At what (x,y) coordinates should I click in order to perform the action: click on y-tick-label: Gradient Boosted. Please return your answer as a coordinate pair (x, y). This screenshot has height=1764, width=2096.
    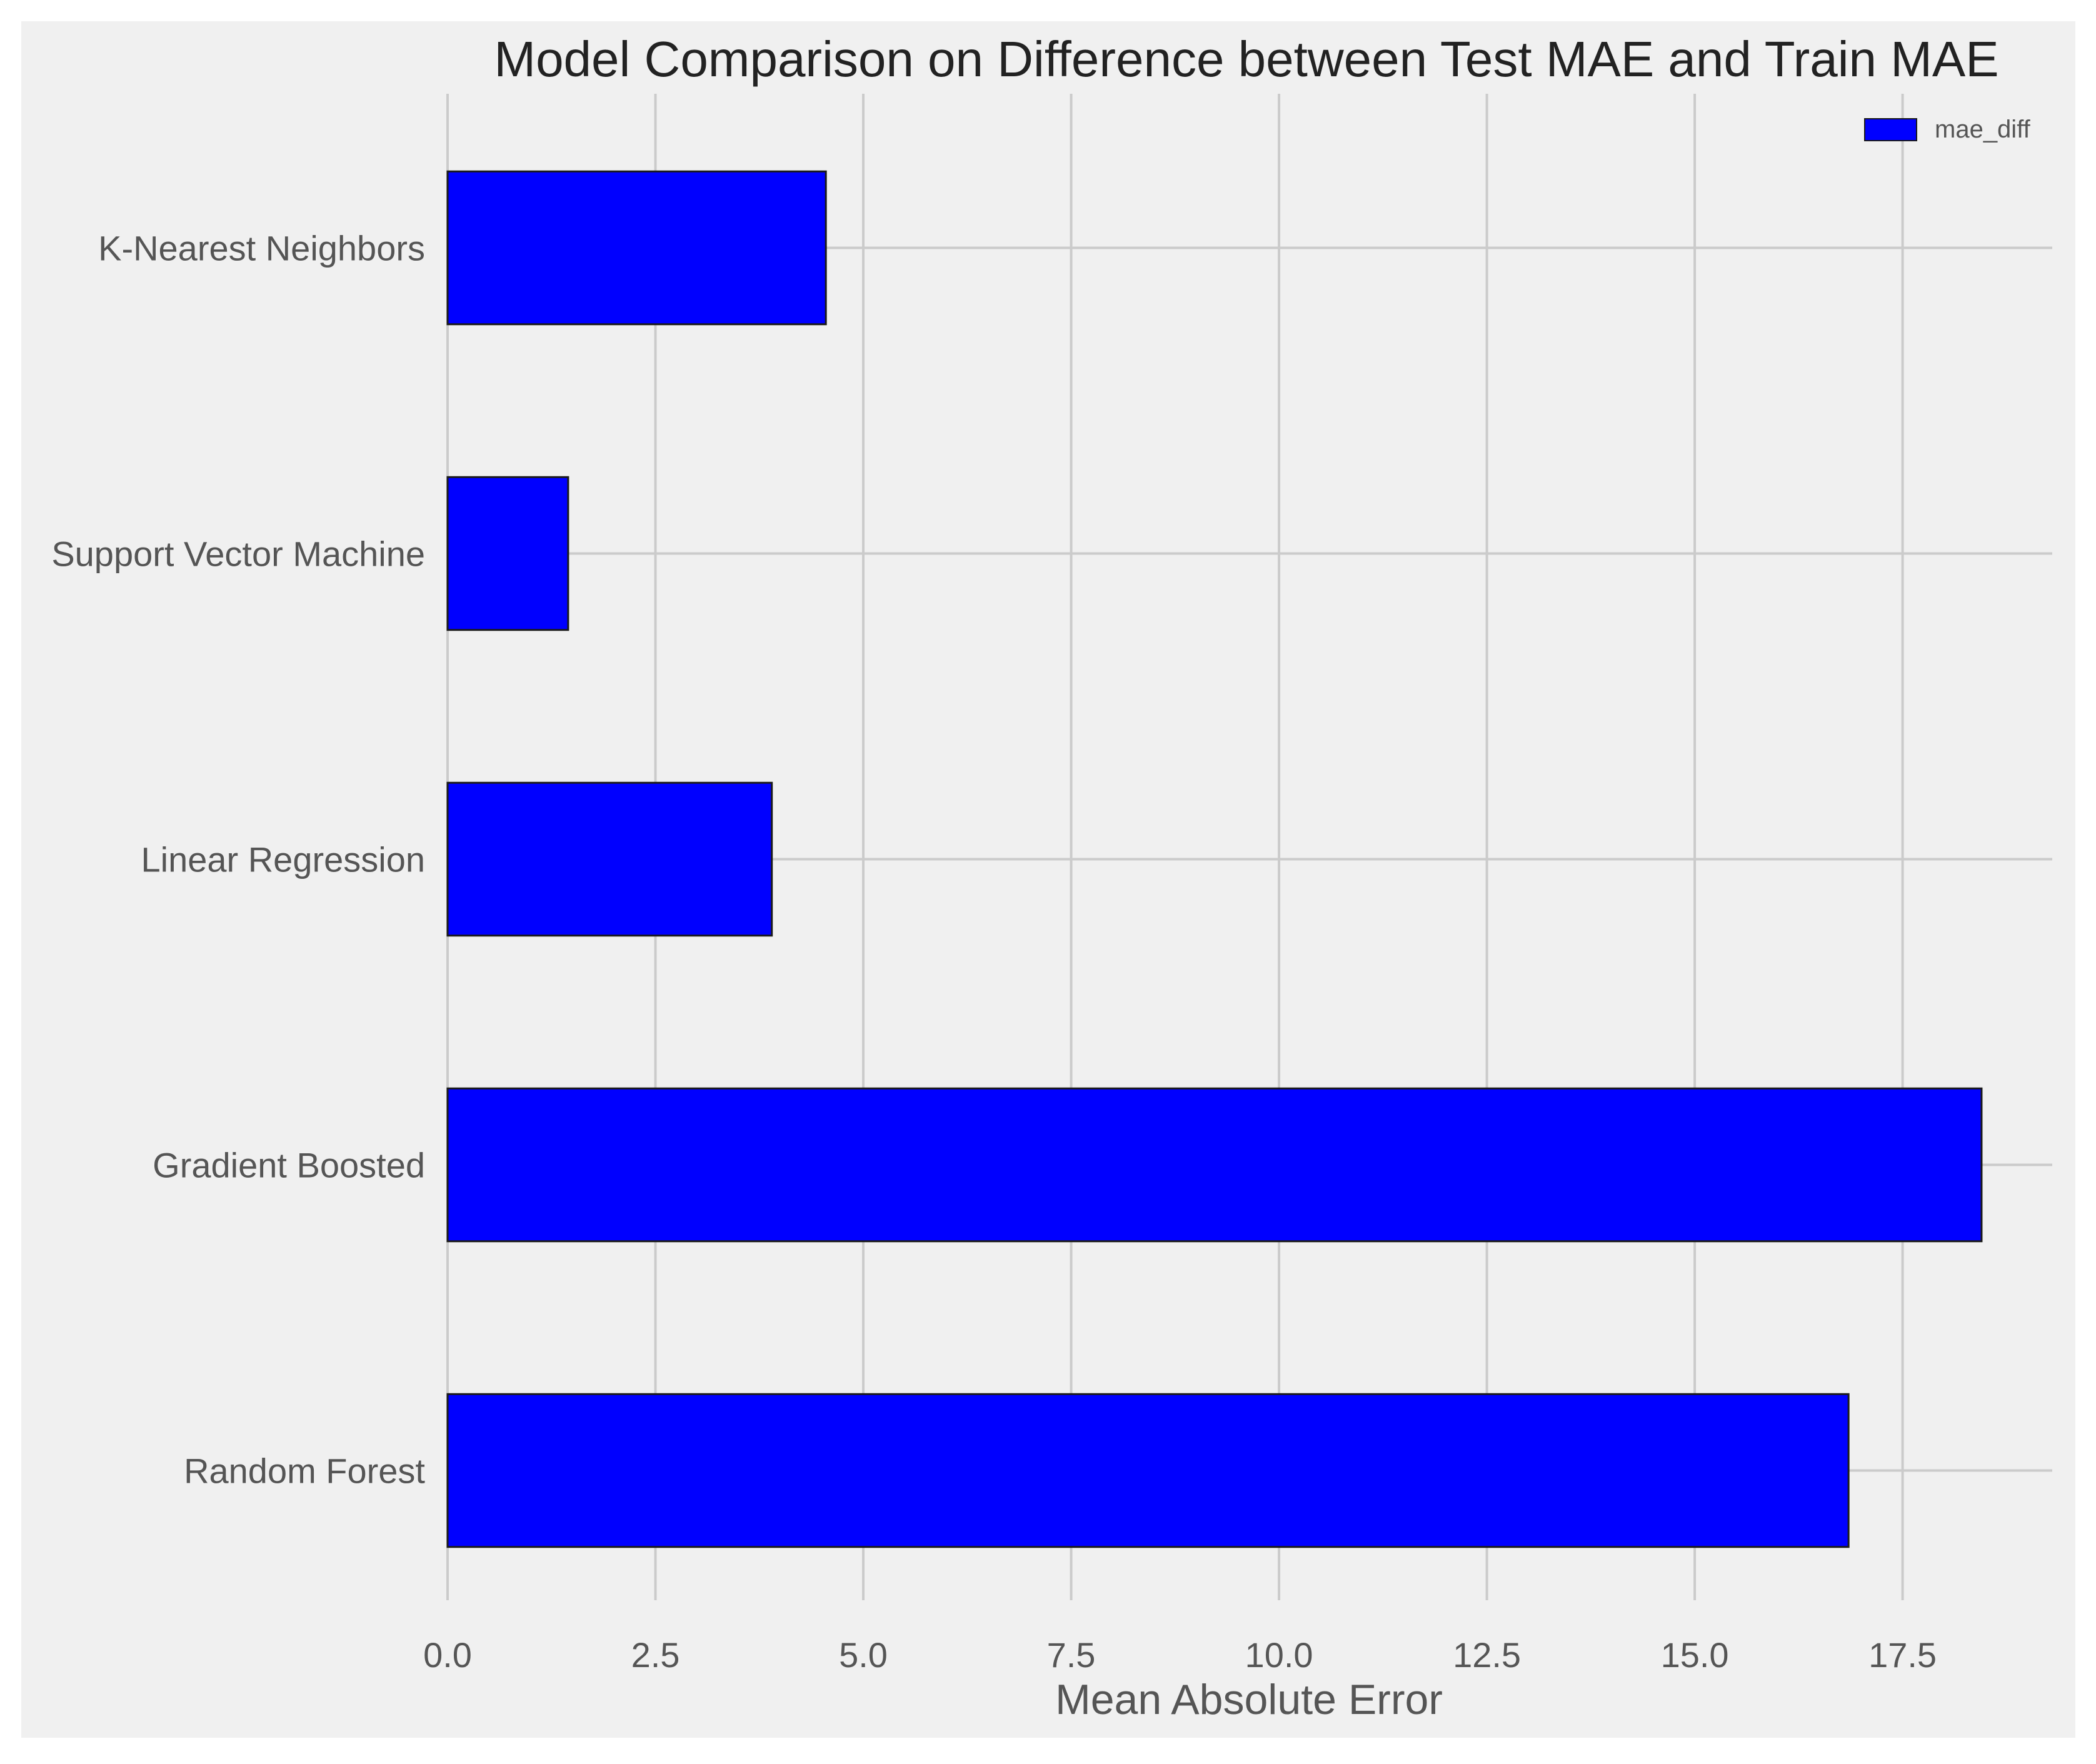
    Looking at the image, I should click on (289, 1165).